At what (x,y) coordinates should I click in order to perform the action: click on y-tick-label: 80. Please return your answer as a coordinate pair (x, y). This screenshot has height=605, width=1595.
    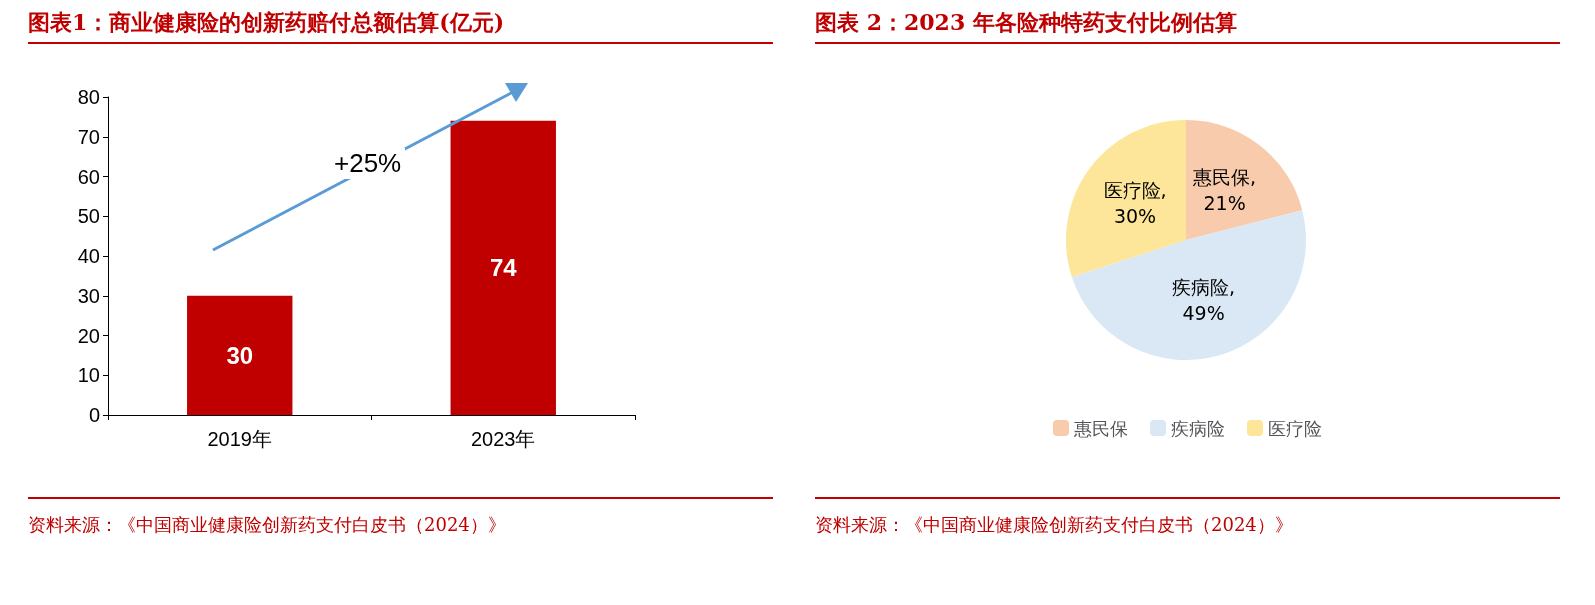
    Looking at the image, I should click on (88, 97).